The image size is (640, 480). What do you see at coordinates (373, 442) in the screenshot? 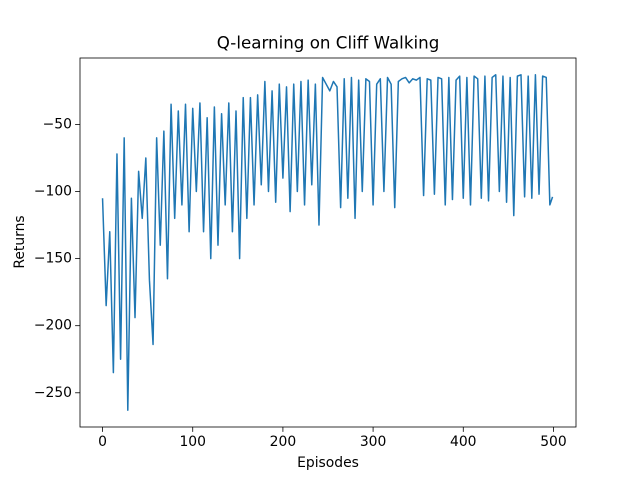
I see `x-tick-label: 300` at bounding box center [373, 442].